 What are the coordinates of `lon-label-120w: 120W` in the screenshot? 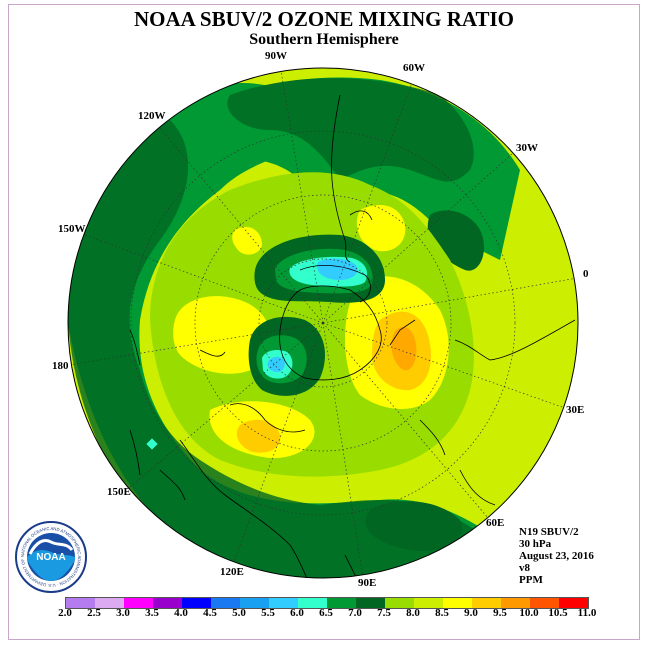 It's located at (152, 116).